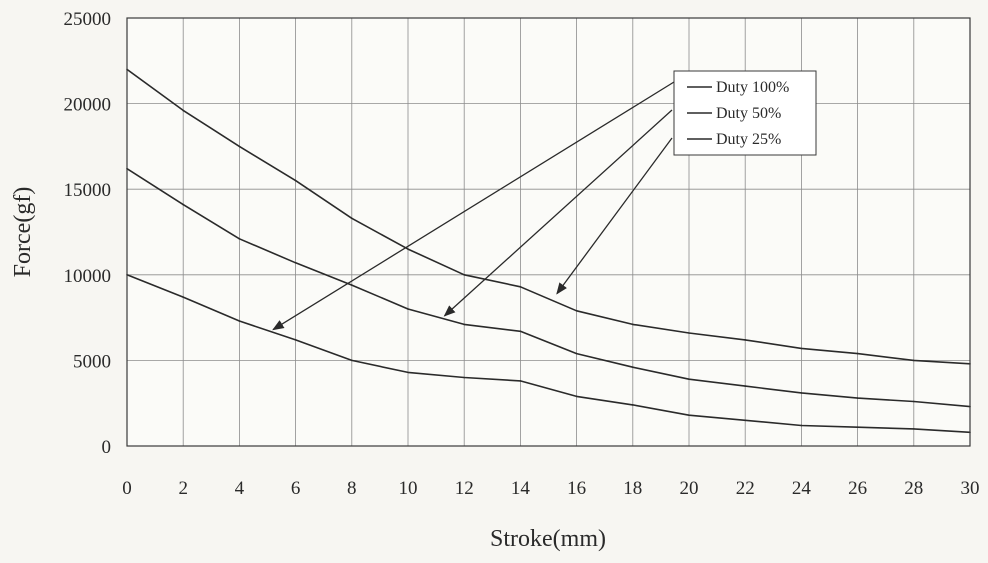  Describe the element at coordinates (23, 232) in the screenshot. I see `y-axis-title: Force(gf)` at that location.